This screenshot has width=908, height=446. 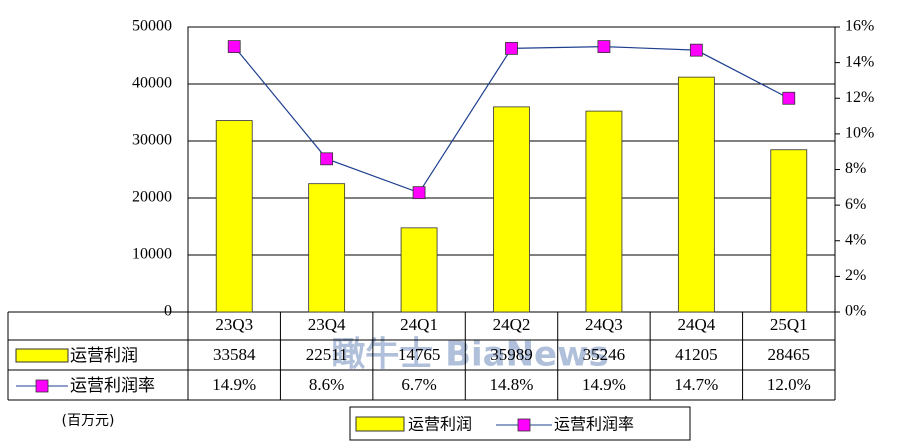 I want to click on table-value: 33584, so click(x=234, y=354).